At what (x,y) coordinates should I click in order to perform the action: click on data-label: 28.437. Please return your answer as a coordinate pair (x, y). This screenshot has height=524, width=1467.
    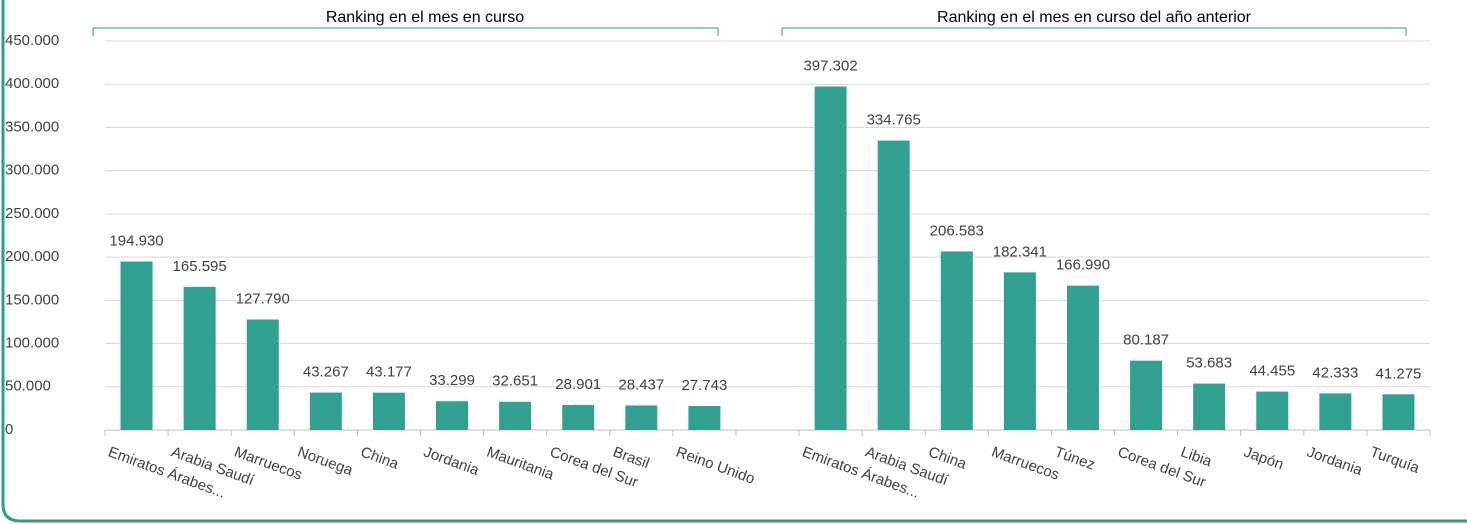
    Looking at the image, I should click on (641, 384).